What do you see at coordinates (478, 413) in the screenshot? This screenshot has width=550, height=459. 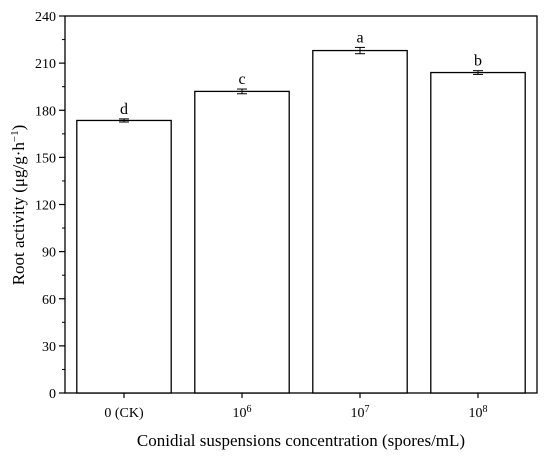 I see `x-tick-label: 10⁸` at bounding box center [478, 413].